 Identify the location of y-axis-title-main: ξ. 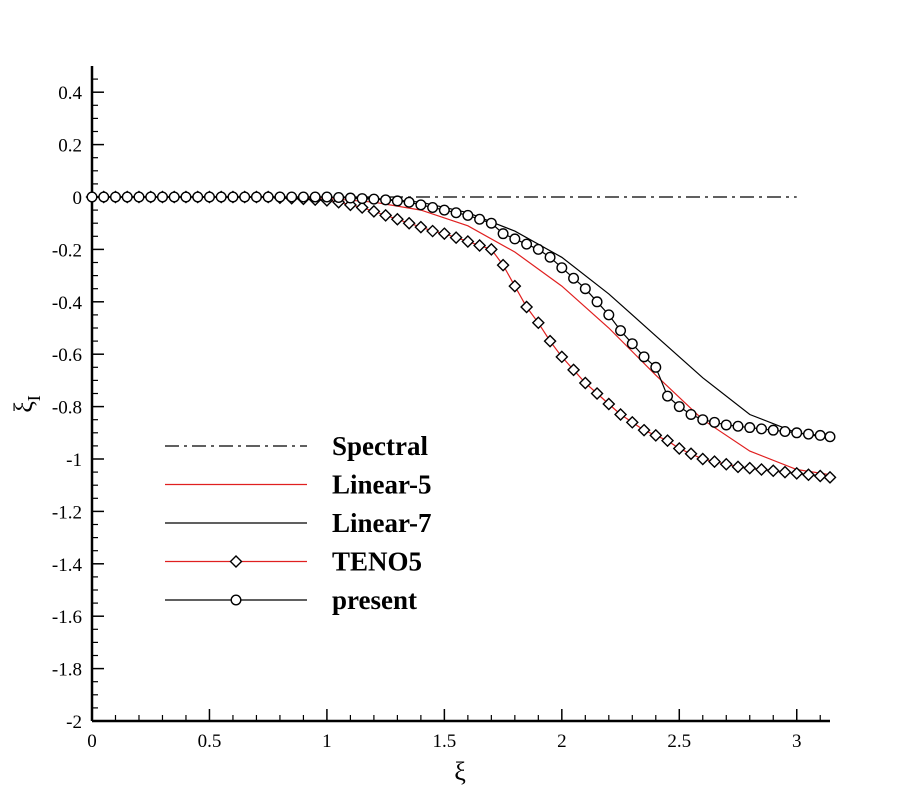
(23, 407).